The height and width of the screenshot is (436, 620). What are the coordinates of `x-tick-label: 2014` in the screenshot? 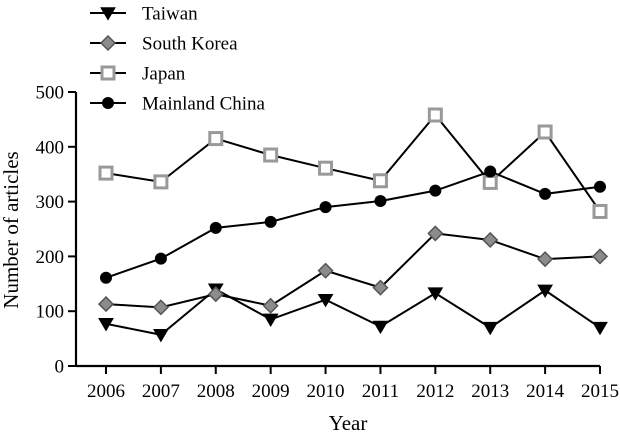 It's located at (545, 391).